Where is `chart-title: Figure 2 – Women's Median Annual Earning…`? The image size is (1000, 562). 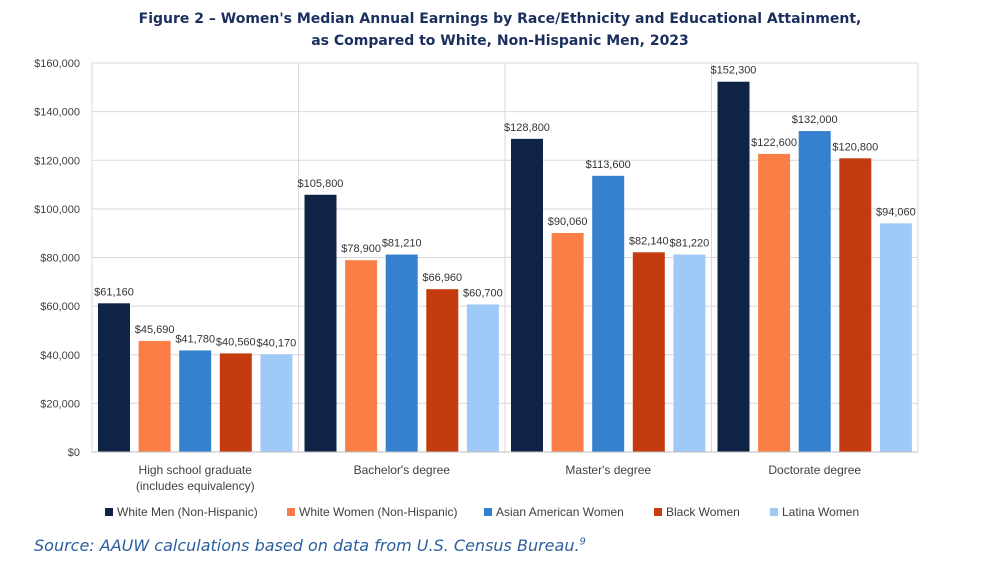 chart-title: Figure 2 – Women's Median Annual Earning… is located at coordinates (500, 30).